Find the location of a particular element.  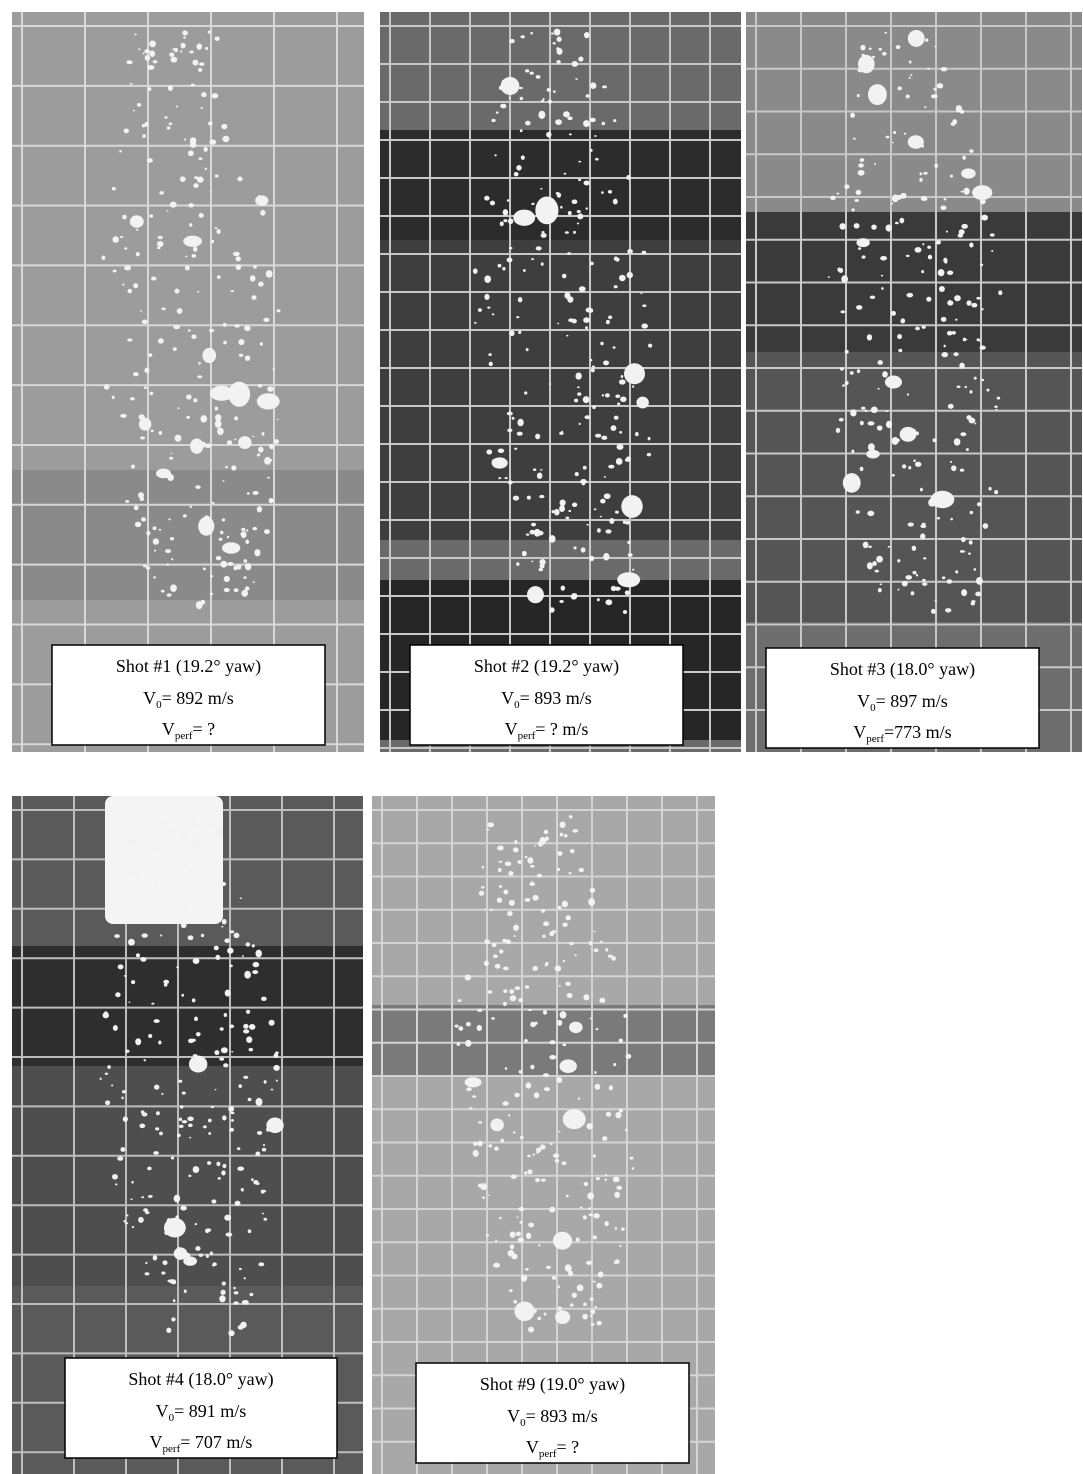

velocity-label: Vperf=773 m/s is located at coordinates (902, 733).